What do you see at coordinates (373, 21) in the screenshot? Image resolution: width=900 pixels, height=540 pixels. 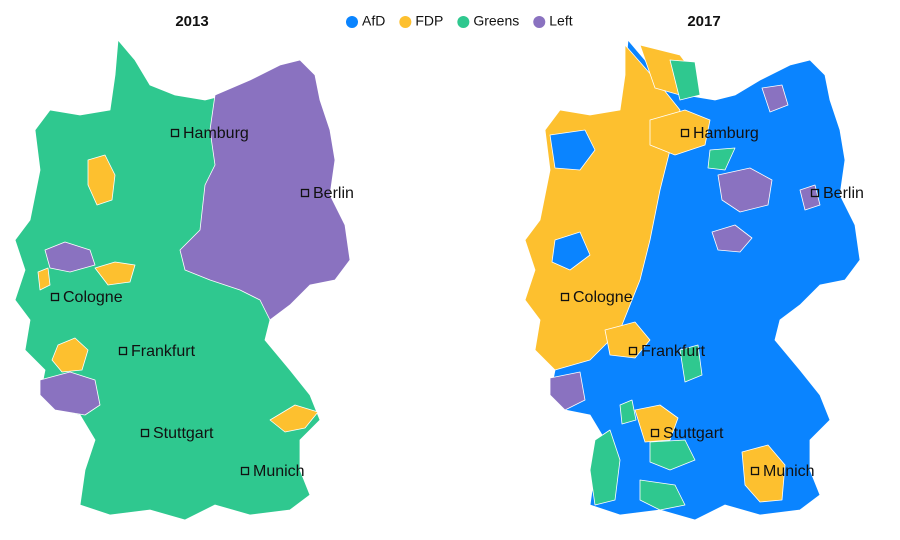 I see `legend-label: AfD` at bounding box center [373, 21].